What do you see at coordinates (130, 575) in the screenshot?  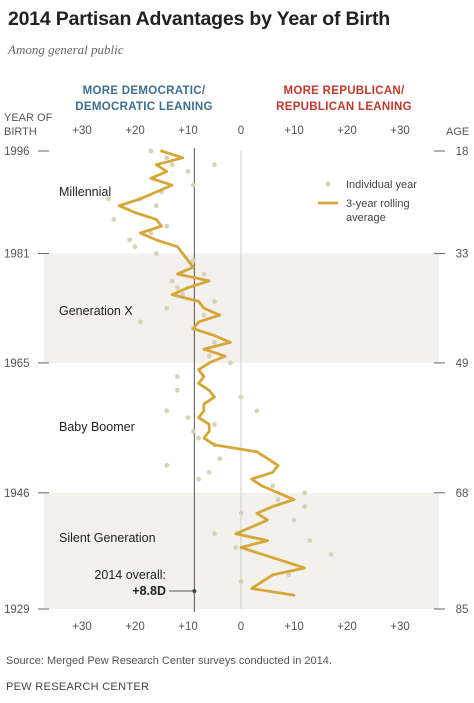 I see `overall-label-line1: 2014 overall:` at bounding box center [130, 575].